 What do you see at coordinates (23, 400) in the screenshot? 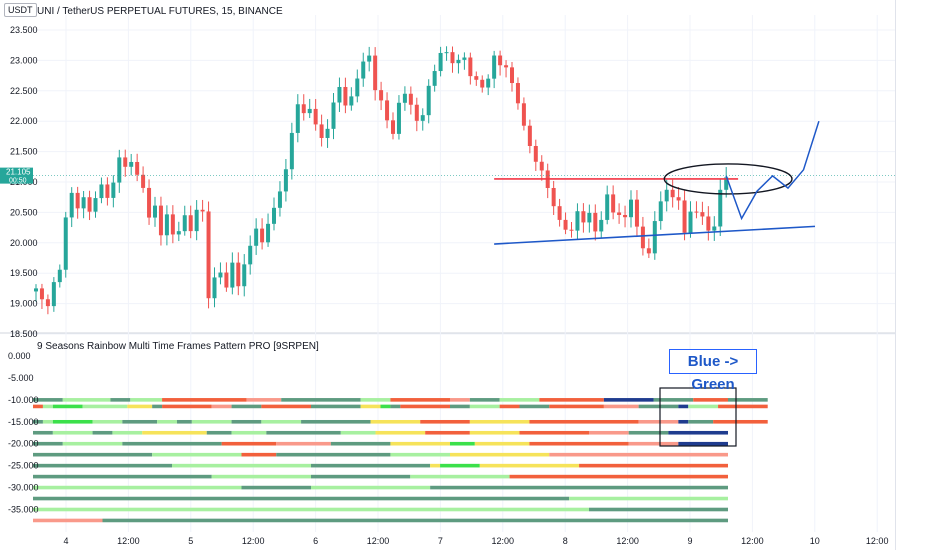
I see `indicator-tick-label: -10.000` at bounding box center [23, 400].